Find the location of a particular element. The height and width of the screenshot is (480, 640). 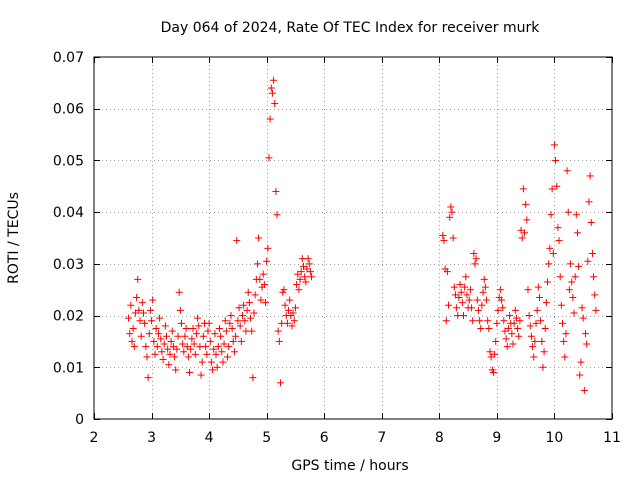

x-tick-label: 4 is located at coordinates (209, 438).